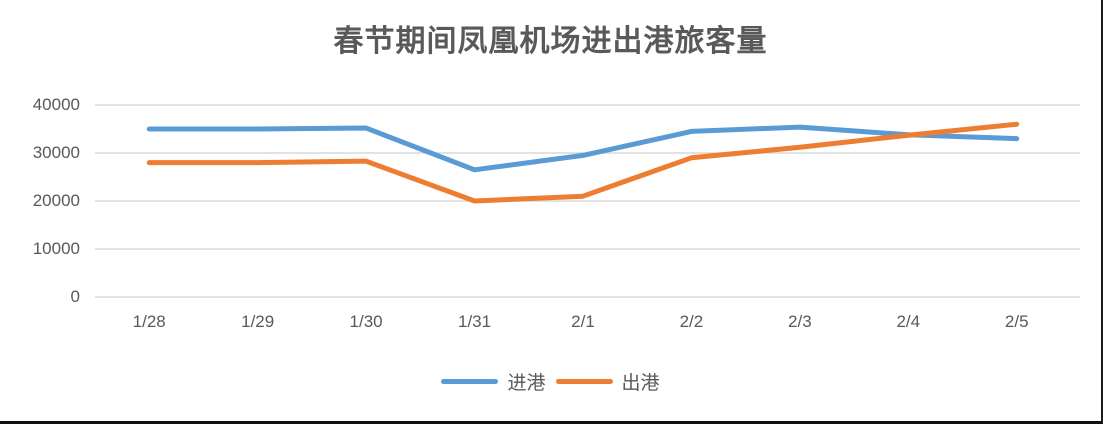  What do you see at coordinates (56, 152) in the screenshot?
I see `y-tick-label: 30000` at bounding box center [56, 152].